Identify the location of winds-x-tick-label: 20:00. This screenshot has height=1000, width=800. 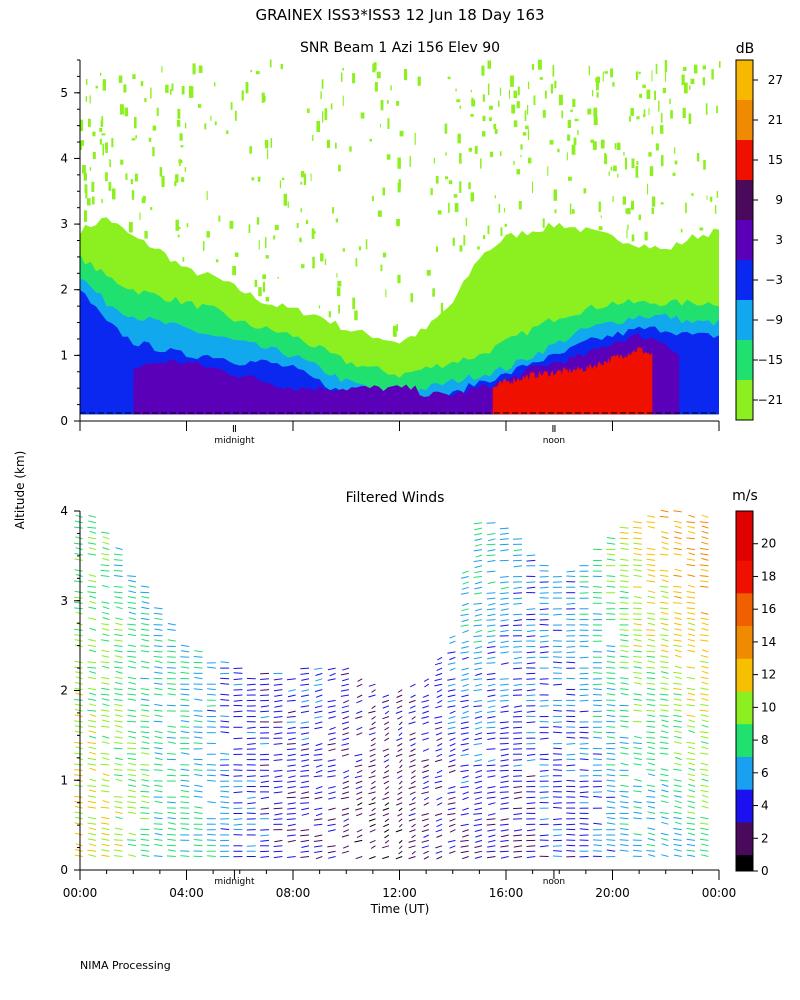
(612, 893).